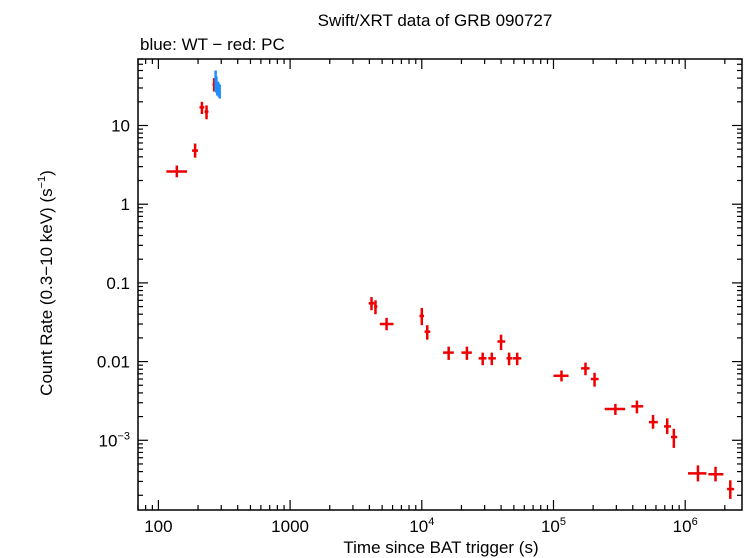  I want to click on y-tick-label: 1, so click(125, 204).